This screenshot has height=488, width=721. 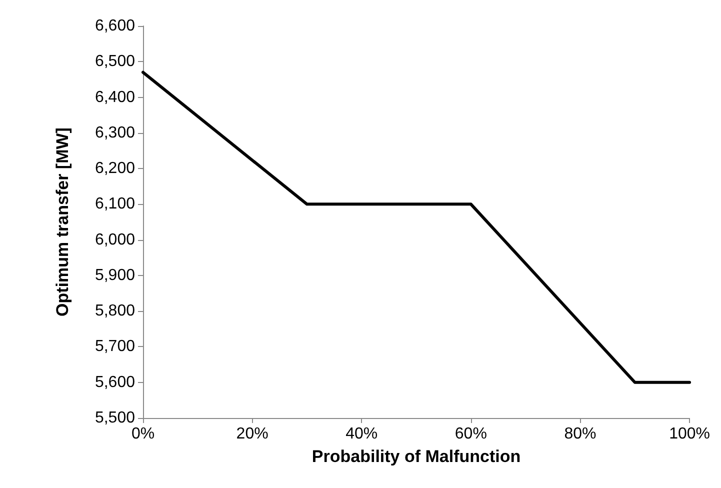 I want to click on y-tick-label: 5,700, so click(x=115, y=347).